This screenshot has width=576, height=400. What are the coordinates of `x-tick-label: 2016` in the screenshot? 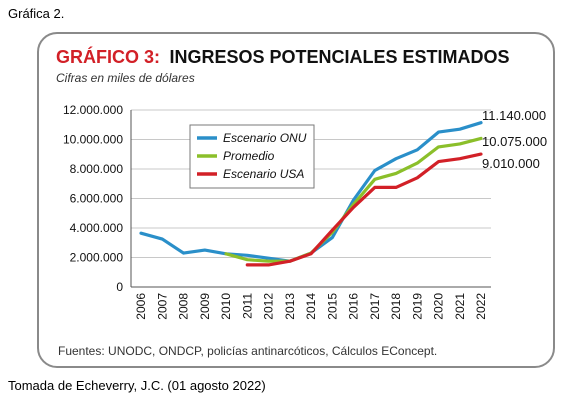 It's located at (354, 306).